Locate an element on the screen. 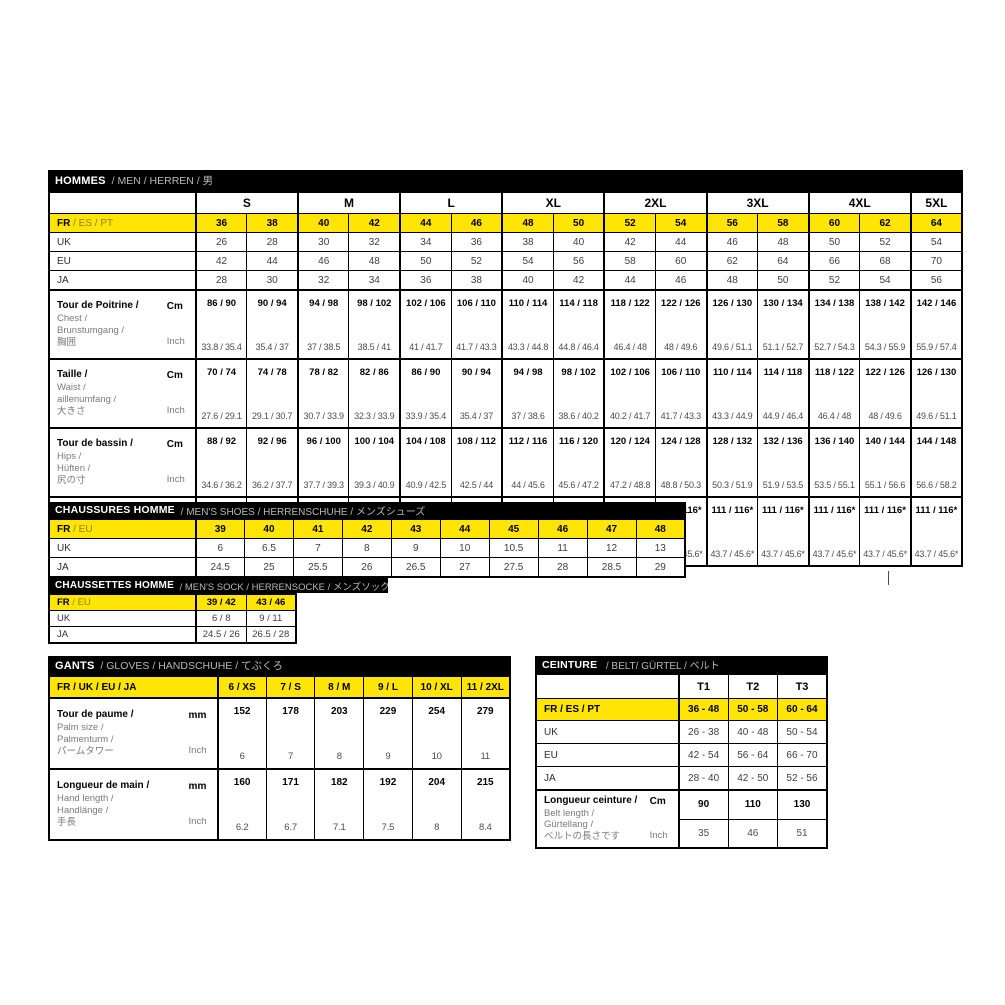 The image size is (1005, 1005). size-value: 26.5 / 28 is located at coordinates (271, 635).